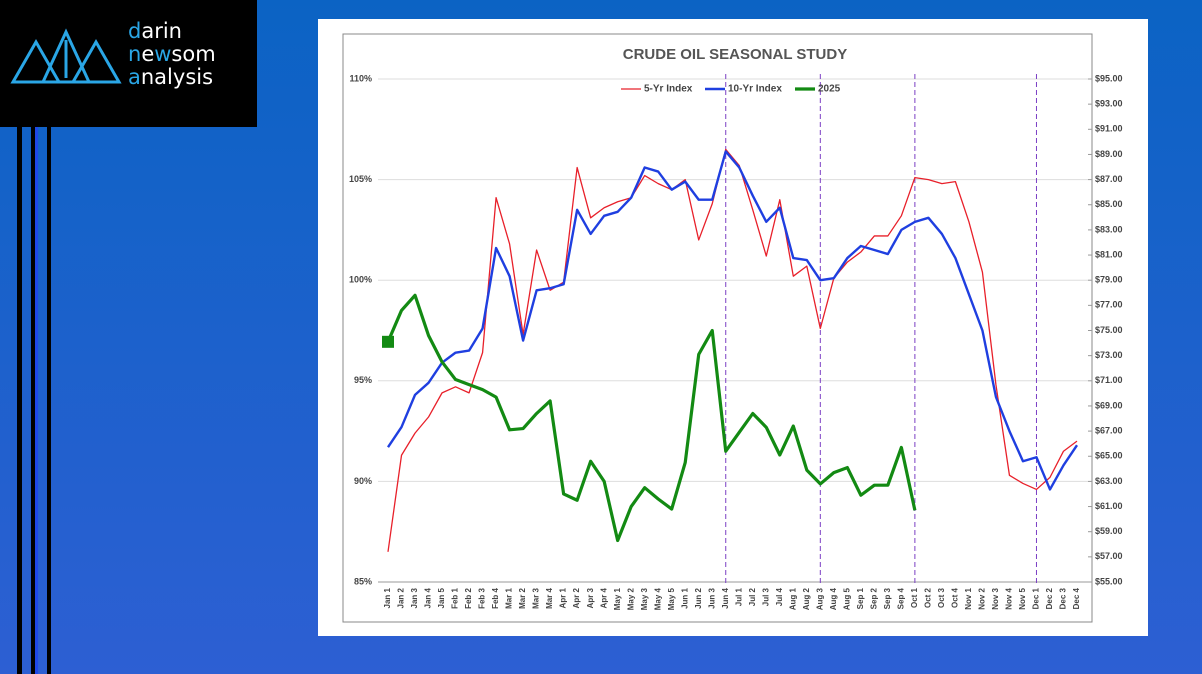 The image size is (1202, 674). Describe the element at coordinates (360, 179) in the screenshot. I see `y-tick-label: 105%` at that location.